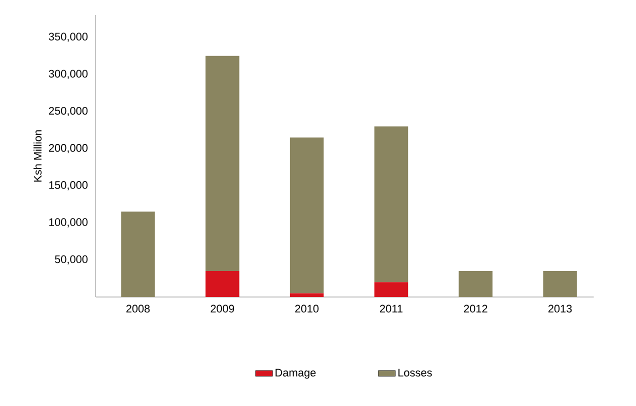 The width and height of the screenshot is (636, 406). I want to click on y-tick-label: 300,000, so click(68, 74).